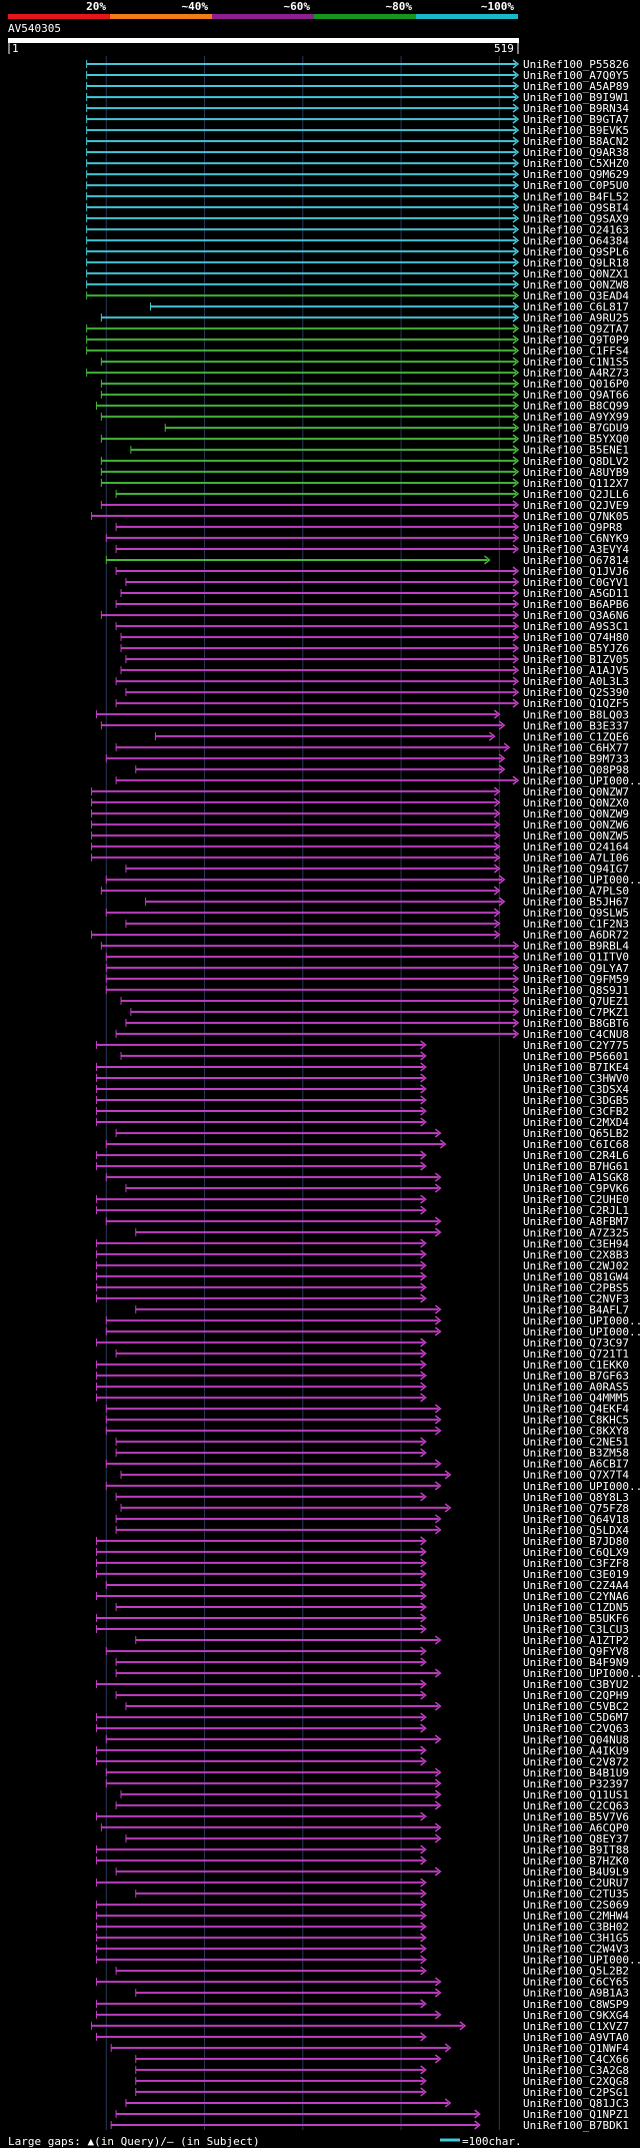 This screenshot has height=2148, width=640. Describe the element at coordinates (576, 747) in the screenshot. I see `hit-label: UniRef100_C6HX77` at that location.